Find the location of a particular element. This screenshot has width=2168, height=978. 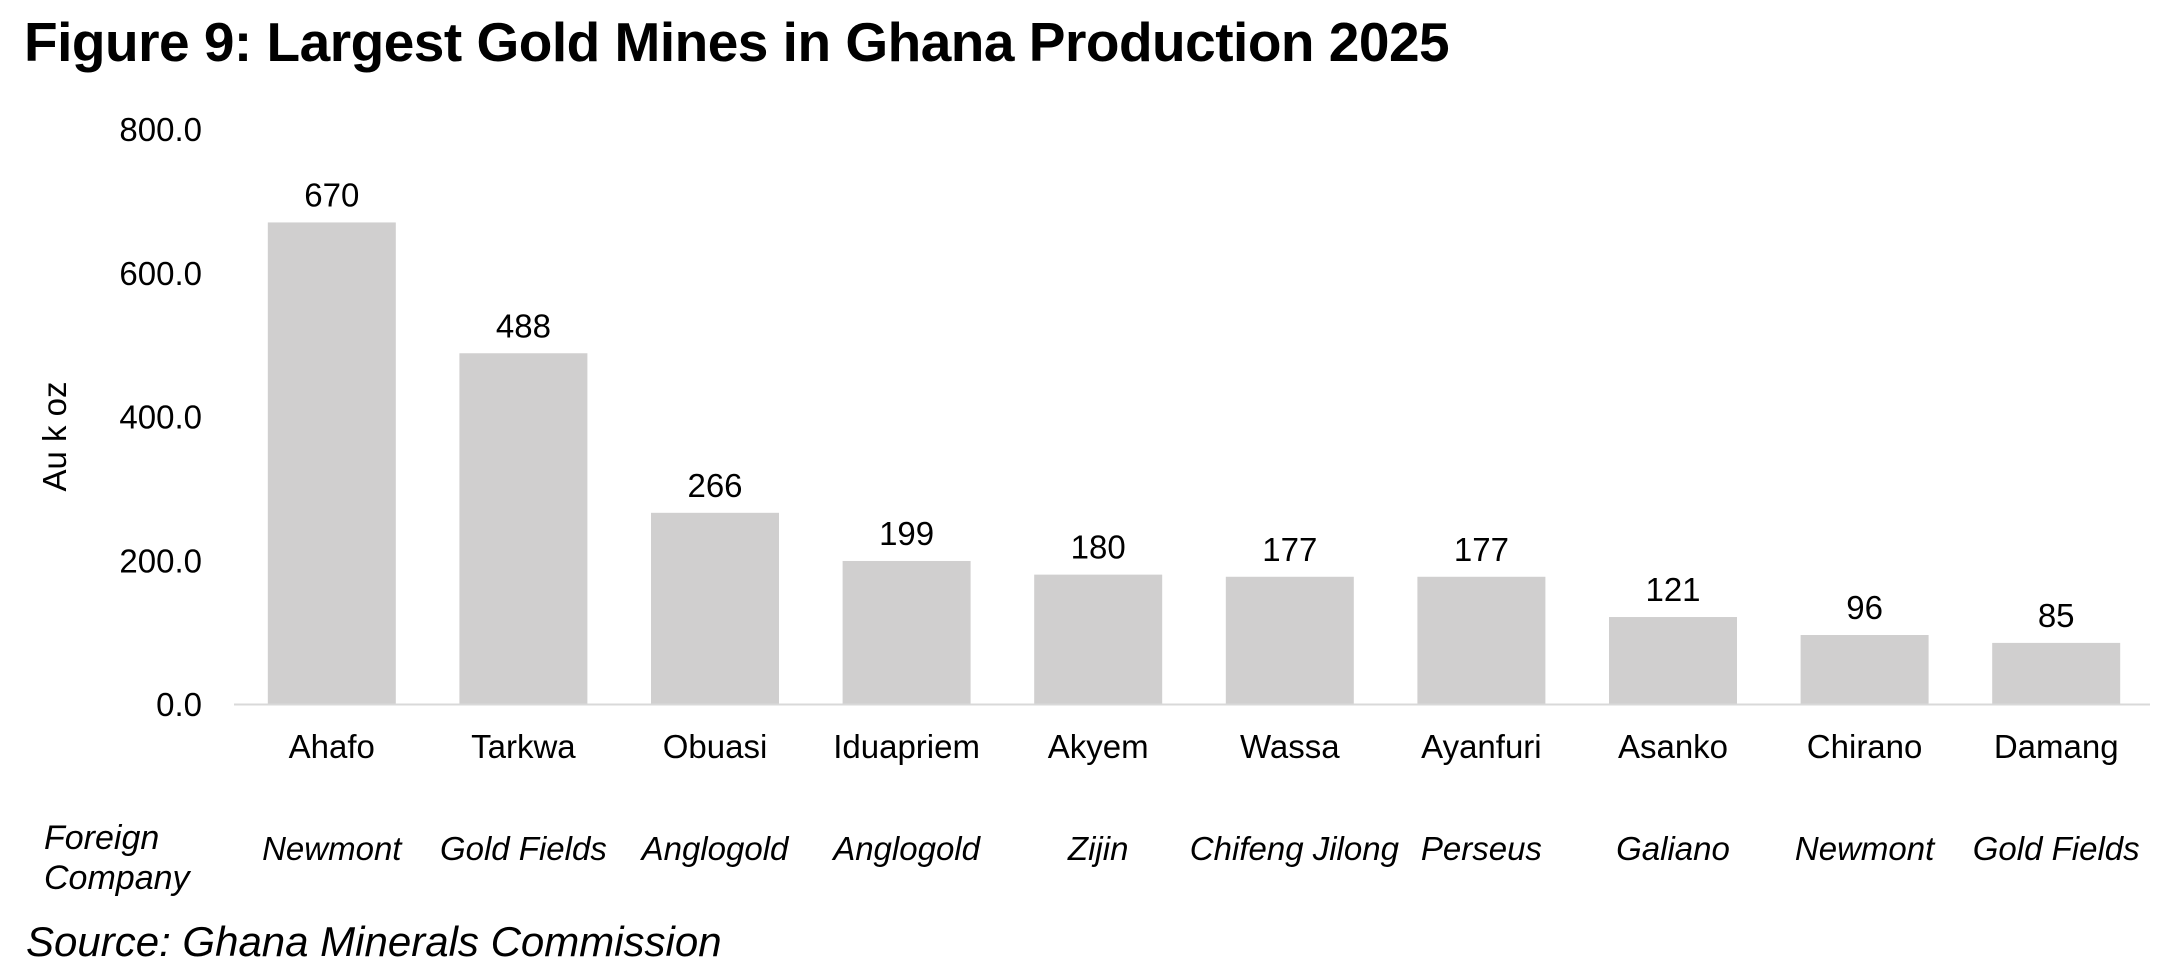

x-tick-label: Ahafo is located at coordinates (332, 746).